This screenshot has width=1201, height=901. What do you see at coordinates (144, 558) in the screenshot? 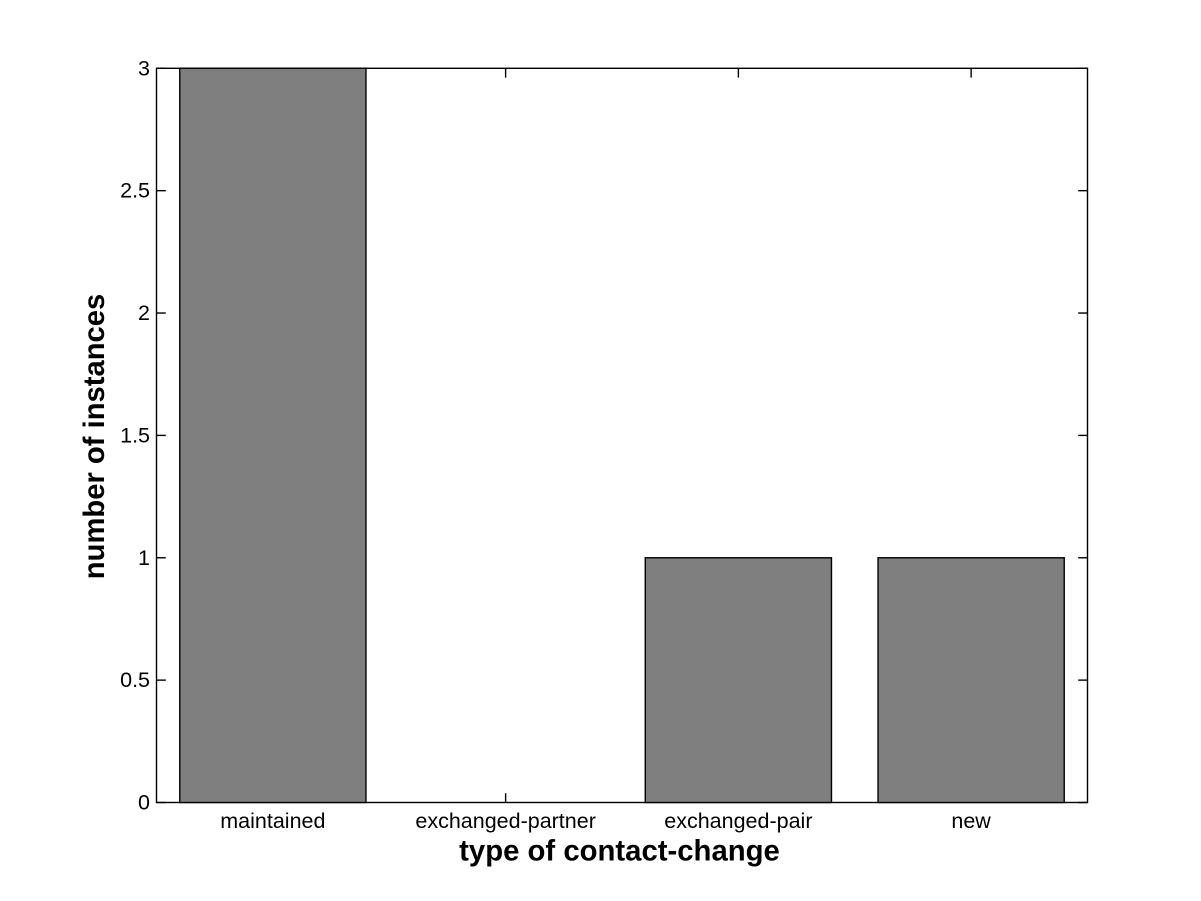
I see `svg-text: 1` at bounding box center [144, 558].